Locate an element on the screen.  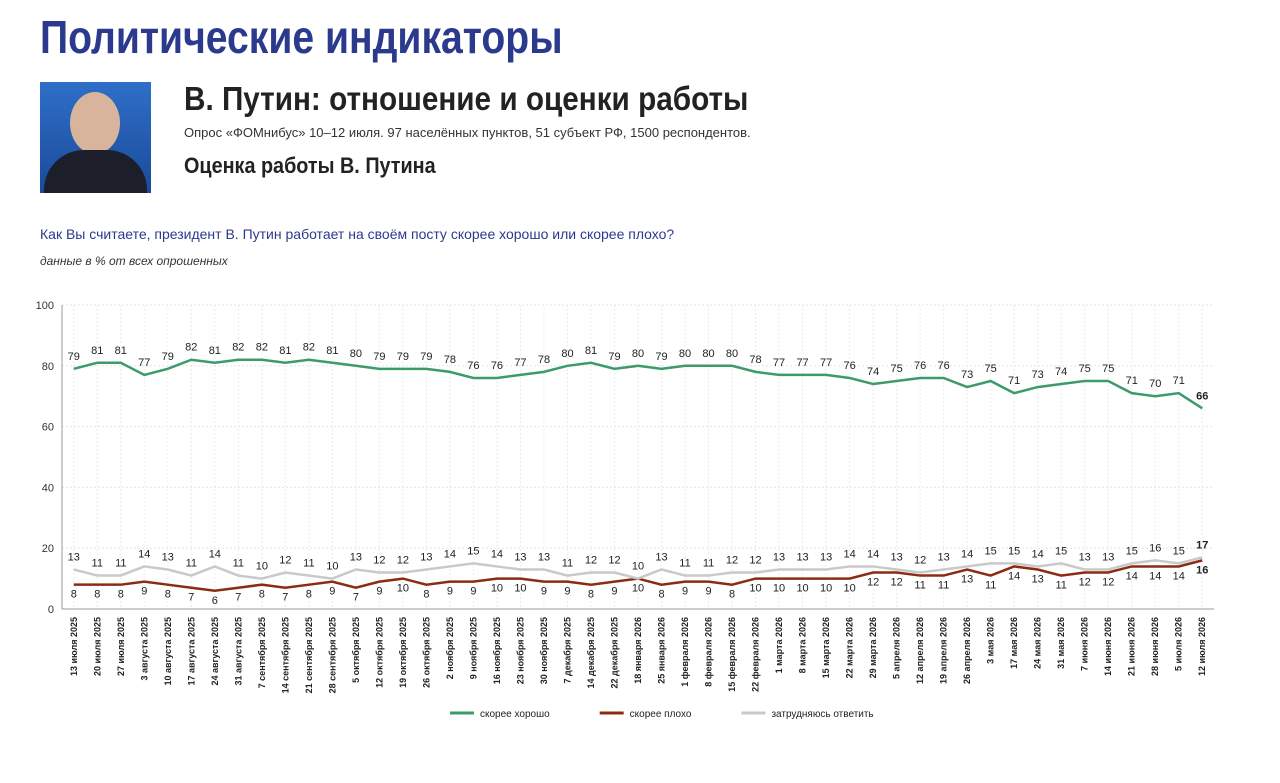
x-tick-label: 23 ноября 2025 is located at coordinates (520, 650).